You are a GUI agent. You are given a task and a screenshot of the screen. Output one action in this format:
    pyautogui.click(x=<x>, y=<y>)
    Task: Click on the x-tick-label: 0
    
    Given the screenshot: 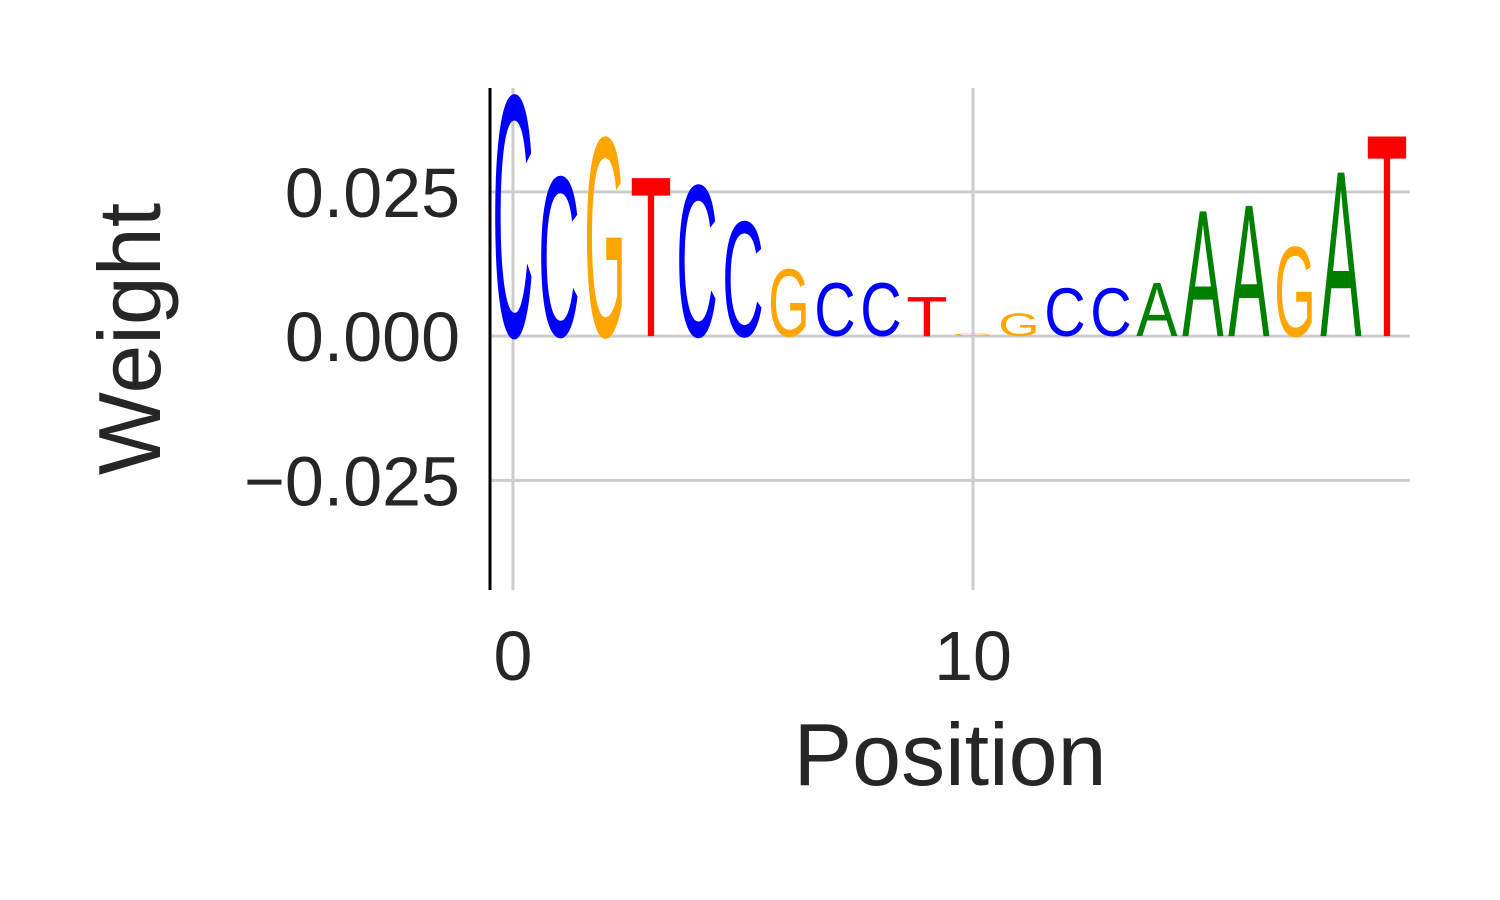 What is the action you would take?
    pyautogui.click(x=513, y=656)
    